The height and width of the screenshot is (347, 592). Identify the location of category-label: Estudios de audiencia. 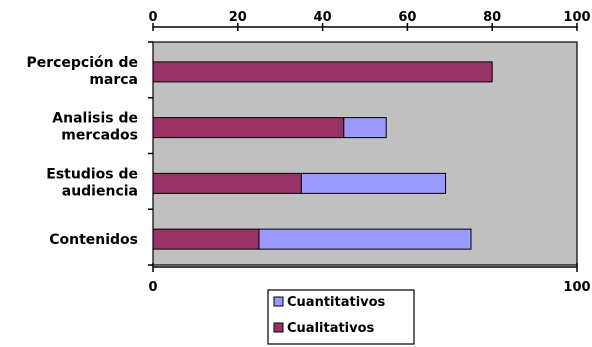
(92, 182).